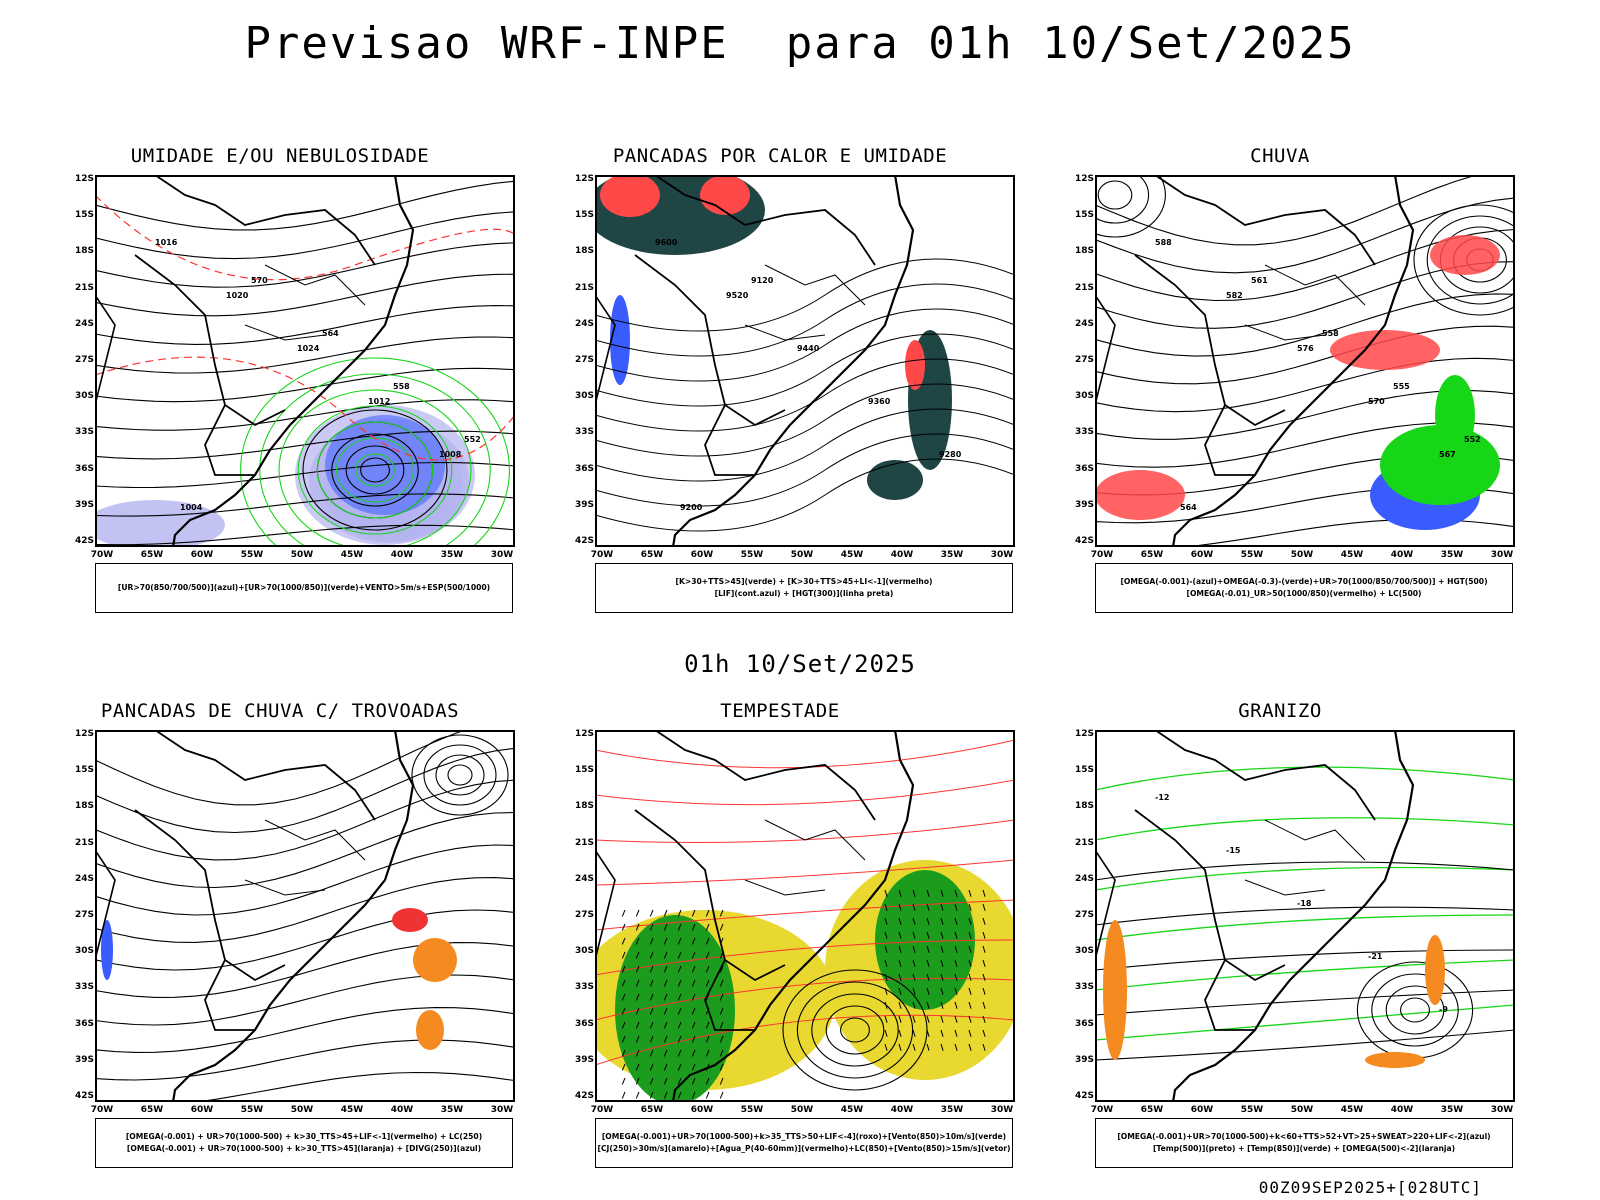  I want to click on contour-label: -9, so click(1443, 1009).